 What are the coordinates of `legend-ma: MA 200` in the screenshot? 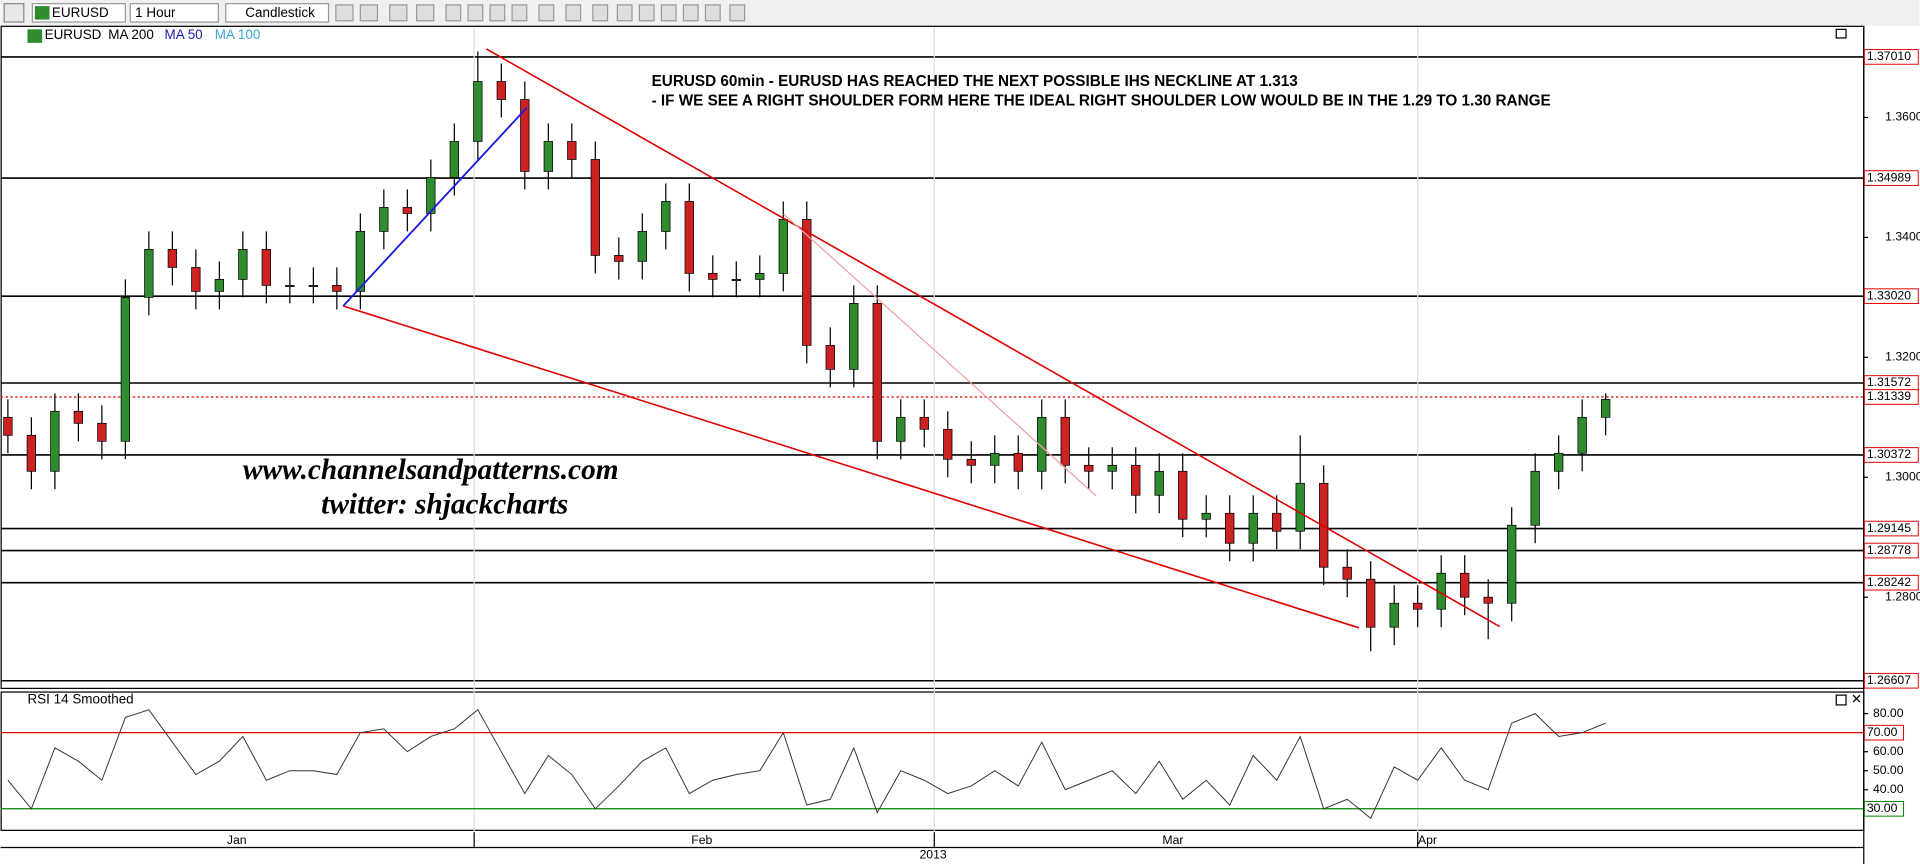 It's located at (131, 34).